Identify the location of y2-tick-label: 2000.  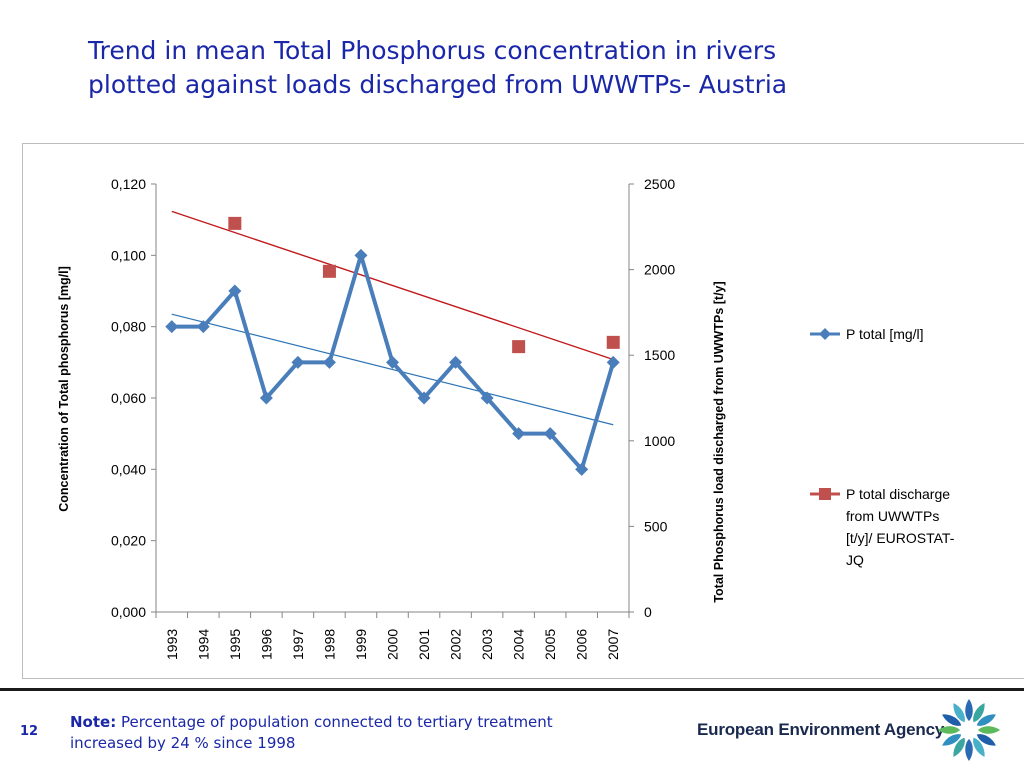
(659, 270).